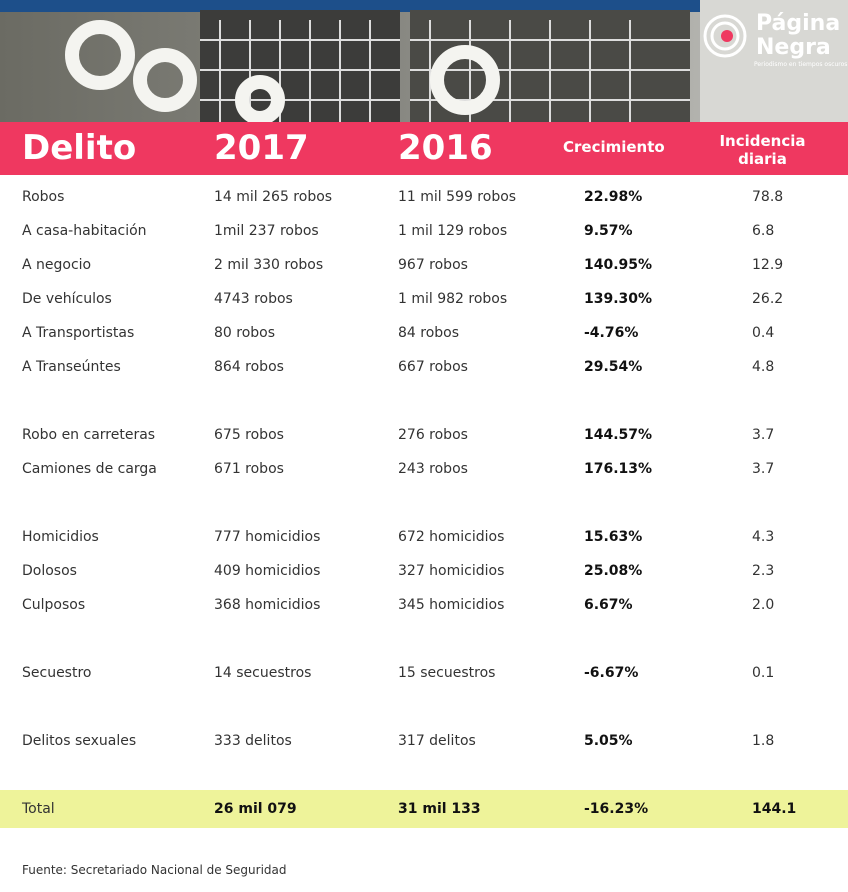 This screenshot has height=892, width=848. I want to click on cell: 345 homicidios, so click(451, 605).